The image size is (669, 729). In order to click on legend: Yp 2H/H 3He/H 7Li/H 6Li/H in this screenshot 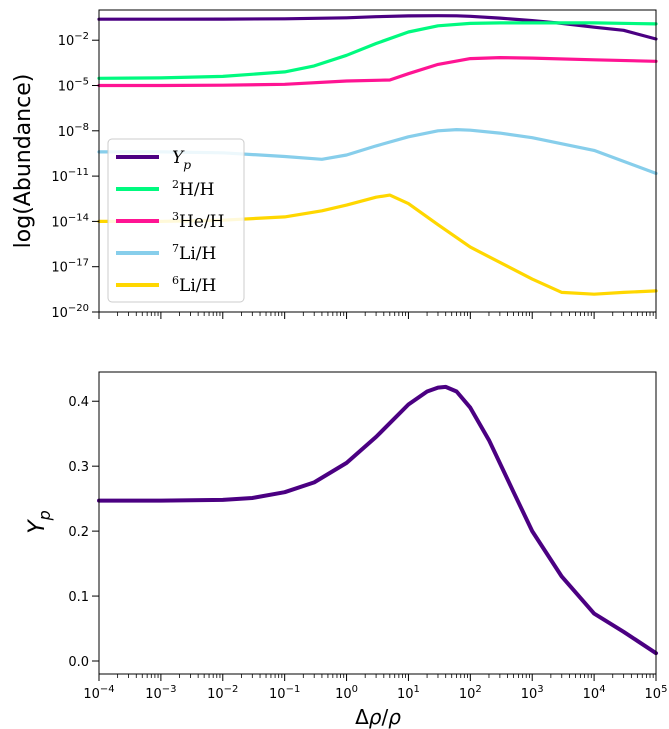, I will do `click(176, 220)`.